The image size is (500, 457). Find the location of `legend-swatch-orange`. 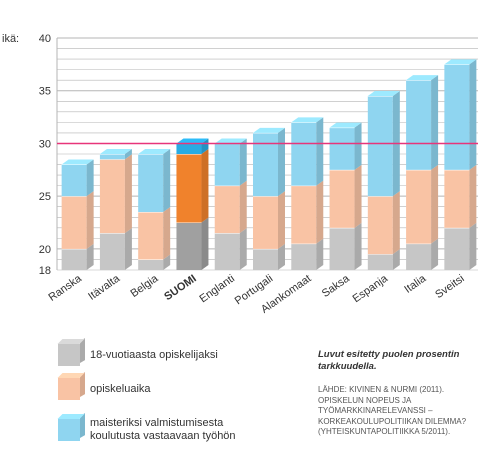

legend-swatch-orange is located at coordinates (71, 386).